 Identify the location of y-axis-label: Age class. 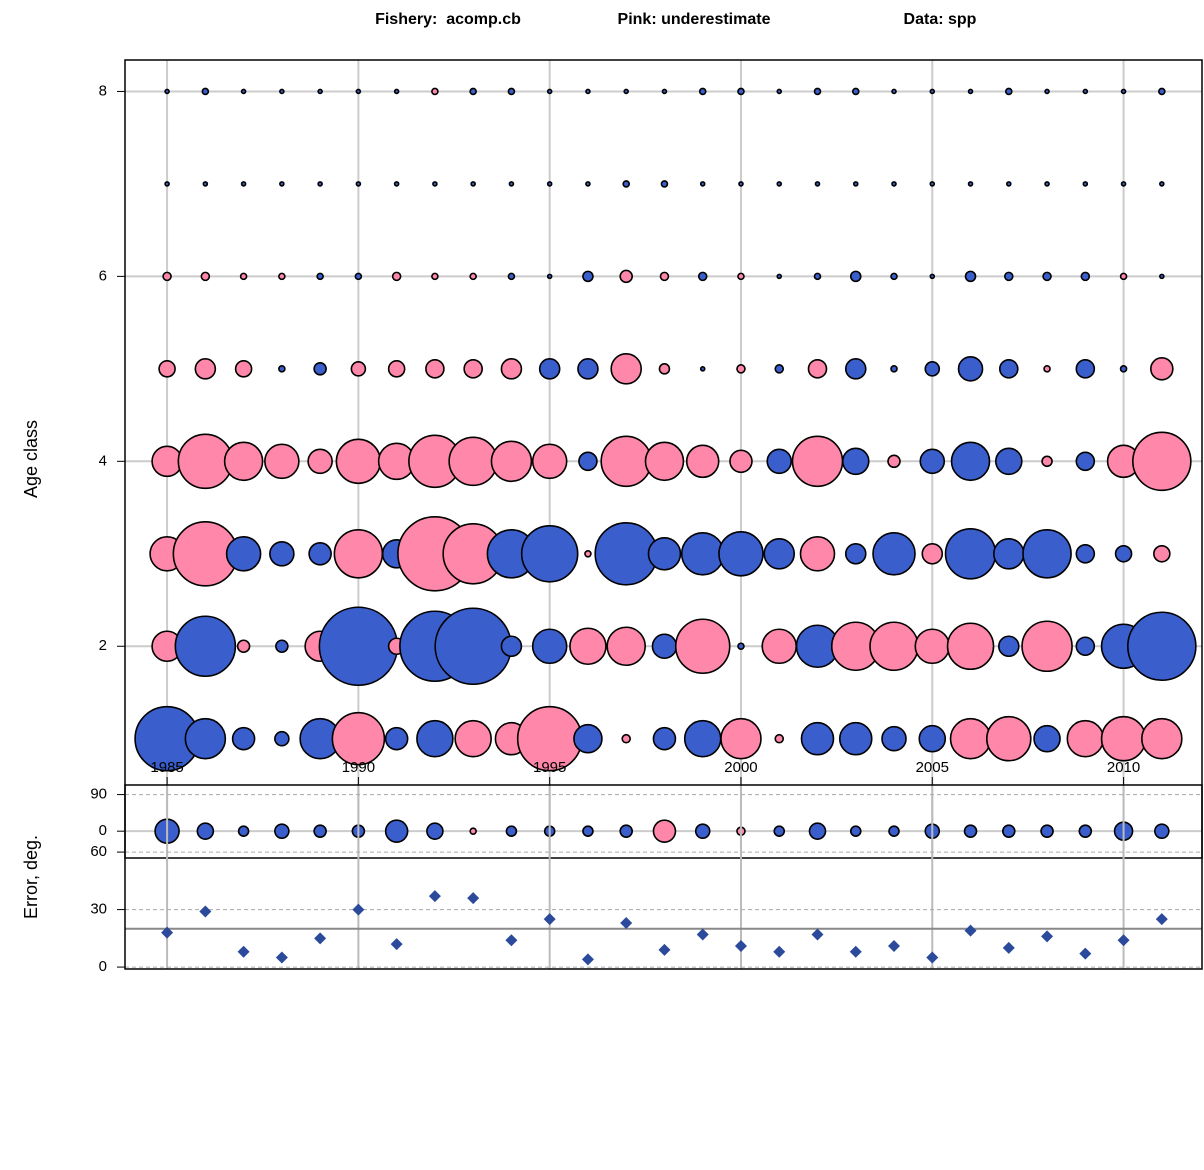
(31, 459).